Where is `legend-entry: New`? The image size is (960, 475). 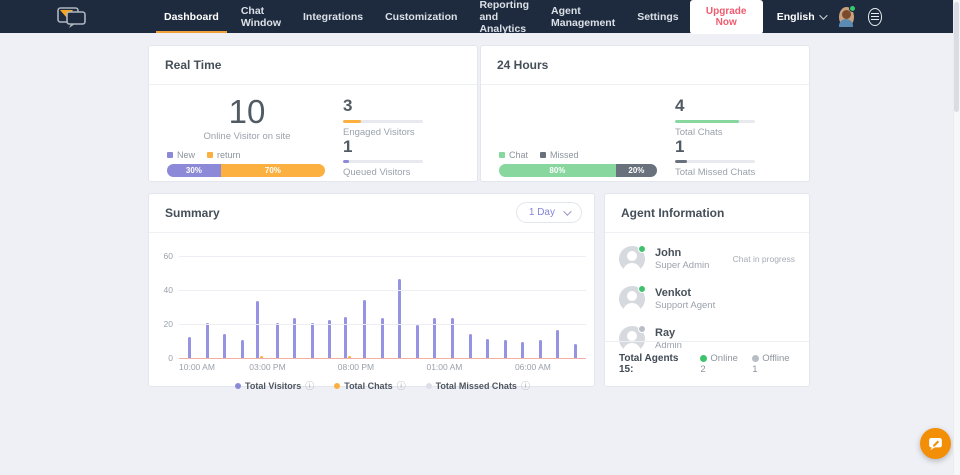 legend-entry: New is located at coordinates (181, 155).